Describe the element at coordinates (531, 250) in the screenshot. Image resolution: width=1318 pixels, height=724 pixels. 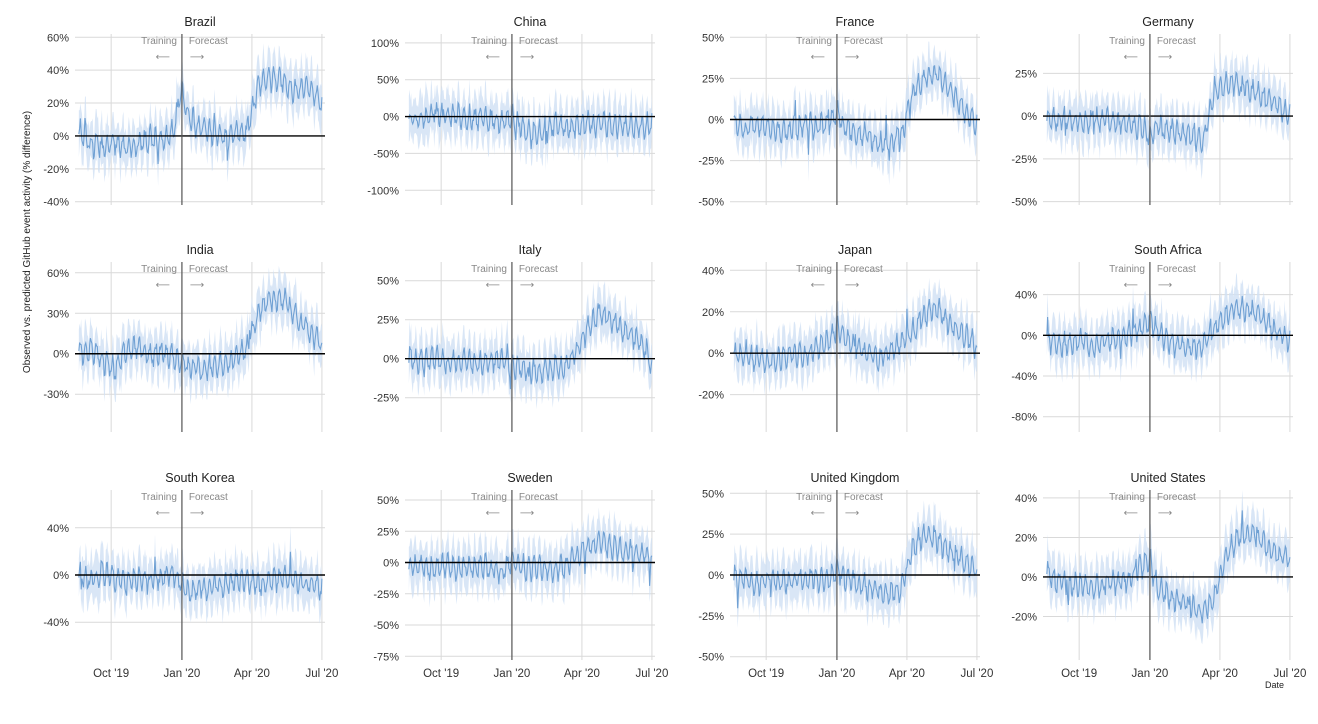
I see `panel-title: Italy` at that location.